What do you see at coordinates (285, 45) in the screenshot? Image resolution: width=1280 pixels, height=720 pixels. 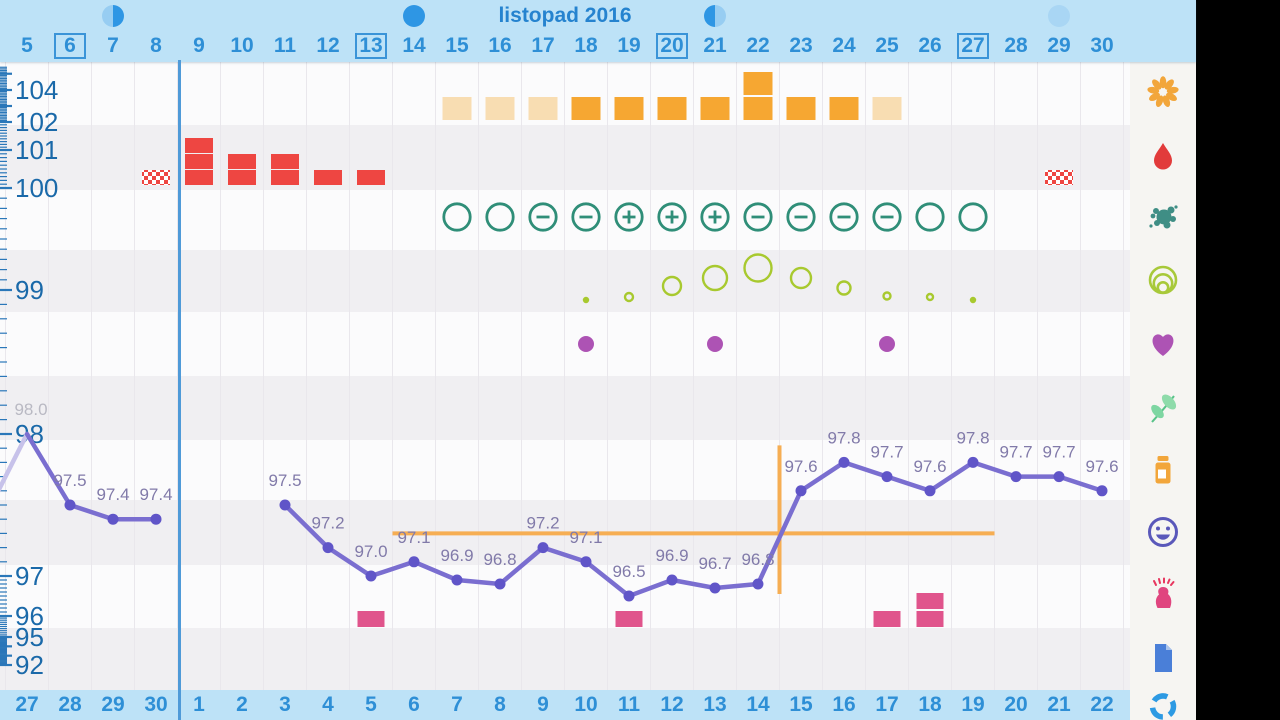 I see `month-day-11: 11` at bounding box center [285, 45].